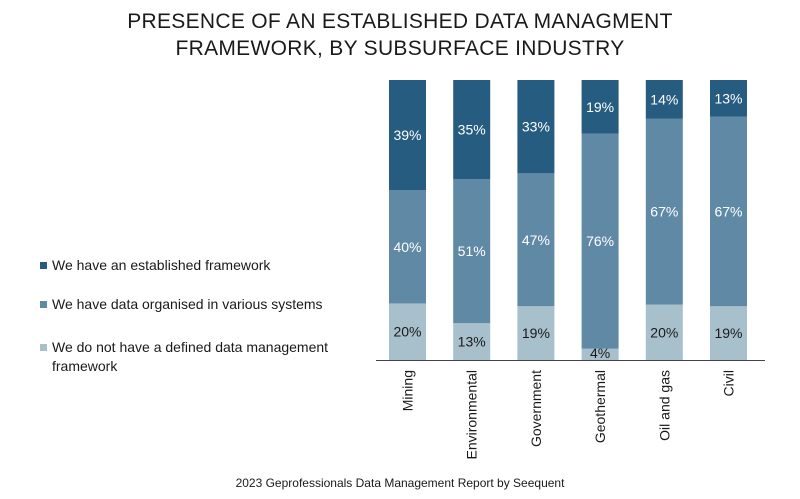 The image size is (800, 499). I want to click on category-label-government: Government, so click(536, 408).